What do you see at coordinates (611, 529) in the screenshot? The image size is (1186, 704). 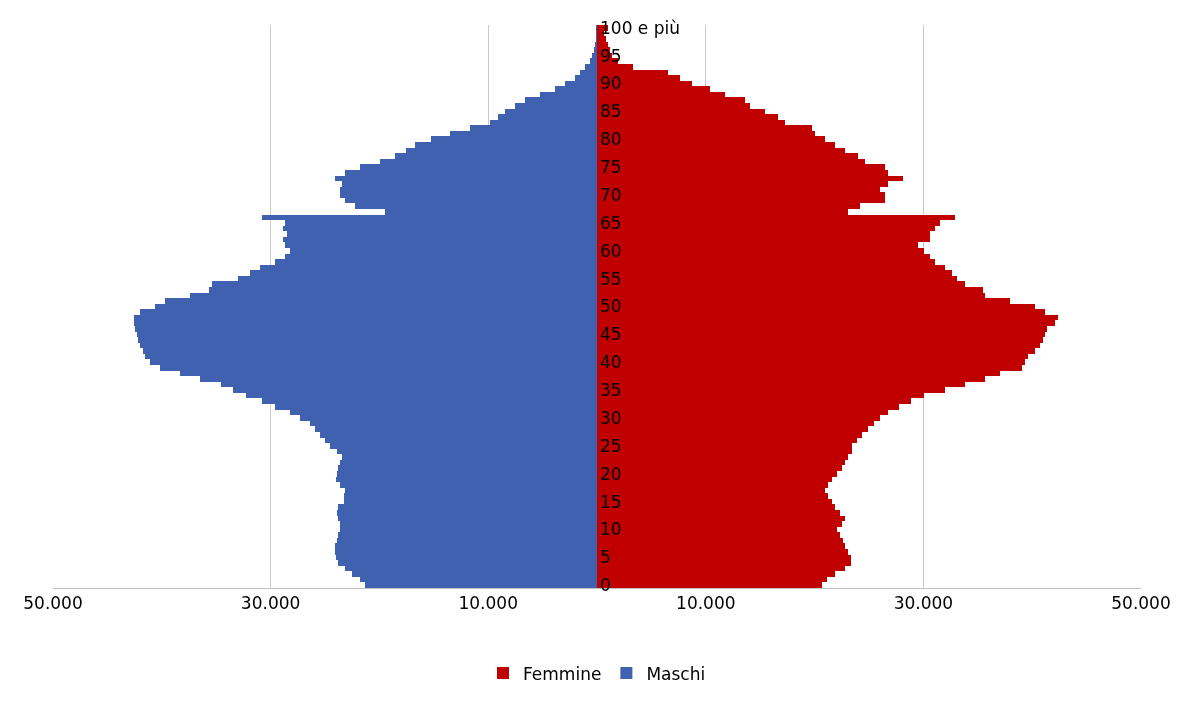 I see `y-tick-label: 10` at bounding box center [611, 529].